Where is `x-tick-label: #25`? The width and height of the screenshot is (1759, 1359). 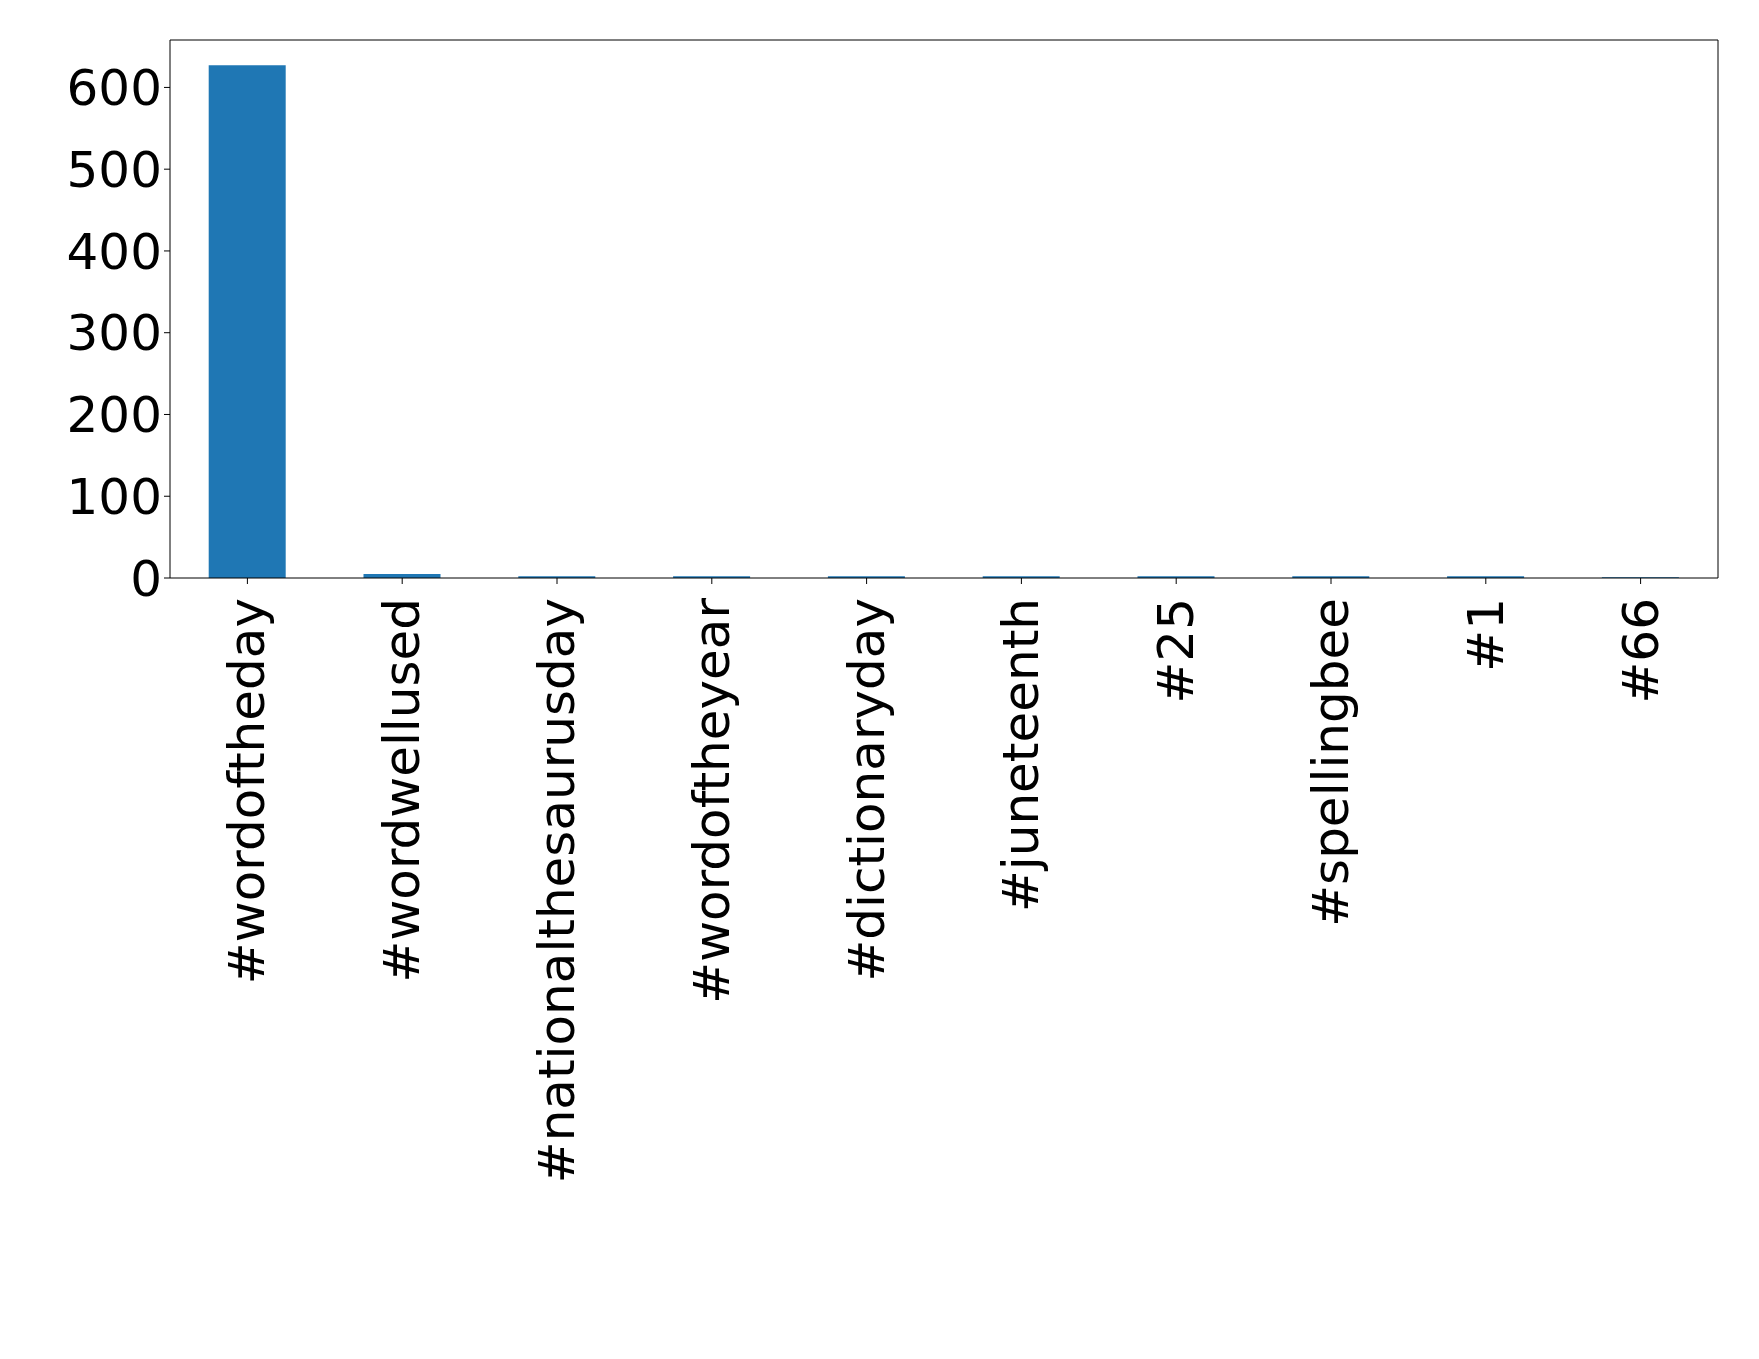
x-tick-label: #25 is located at coordinates (1176, 651).